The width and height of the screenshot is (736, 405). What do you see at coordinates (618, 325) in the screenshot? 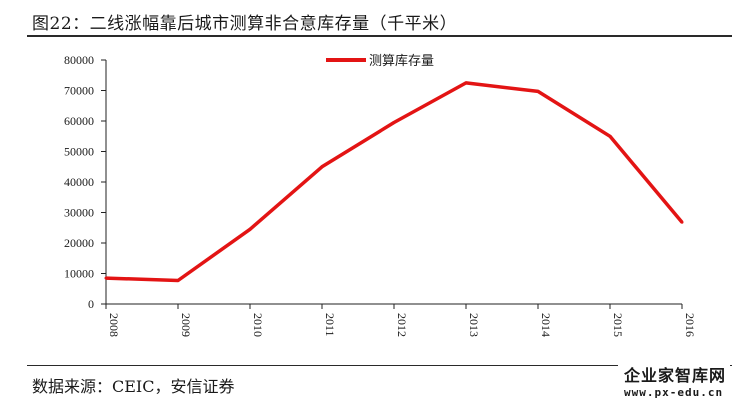
I see `x-tick-label: 2015` at bounding box center [618, 325].